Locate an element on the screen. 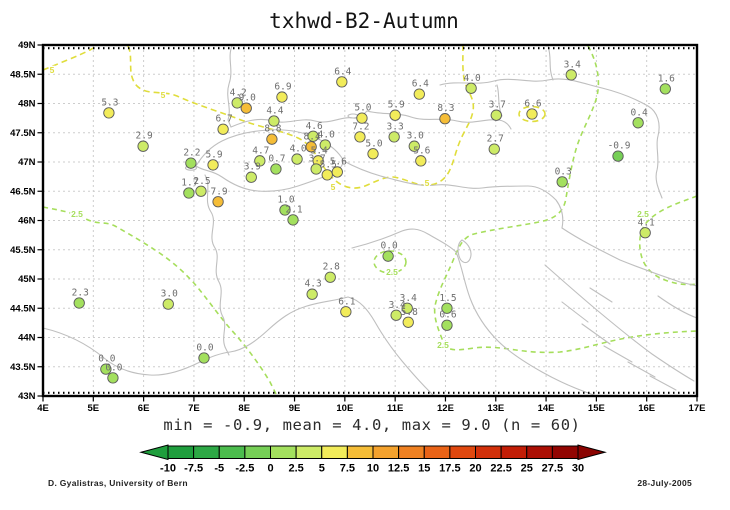 The height and width of the screenshot is (510, 730). station-value-label: 0.6 is located at coordinates (447, 315).